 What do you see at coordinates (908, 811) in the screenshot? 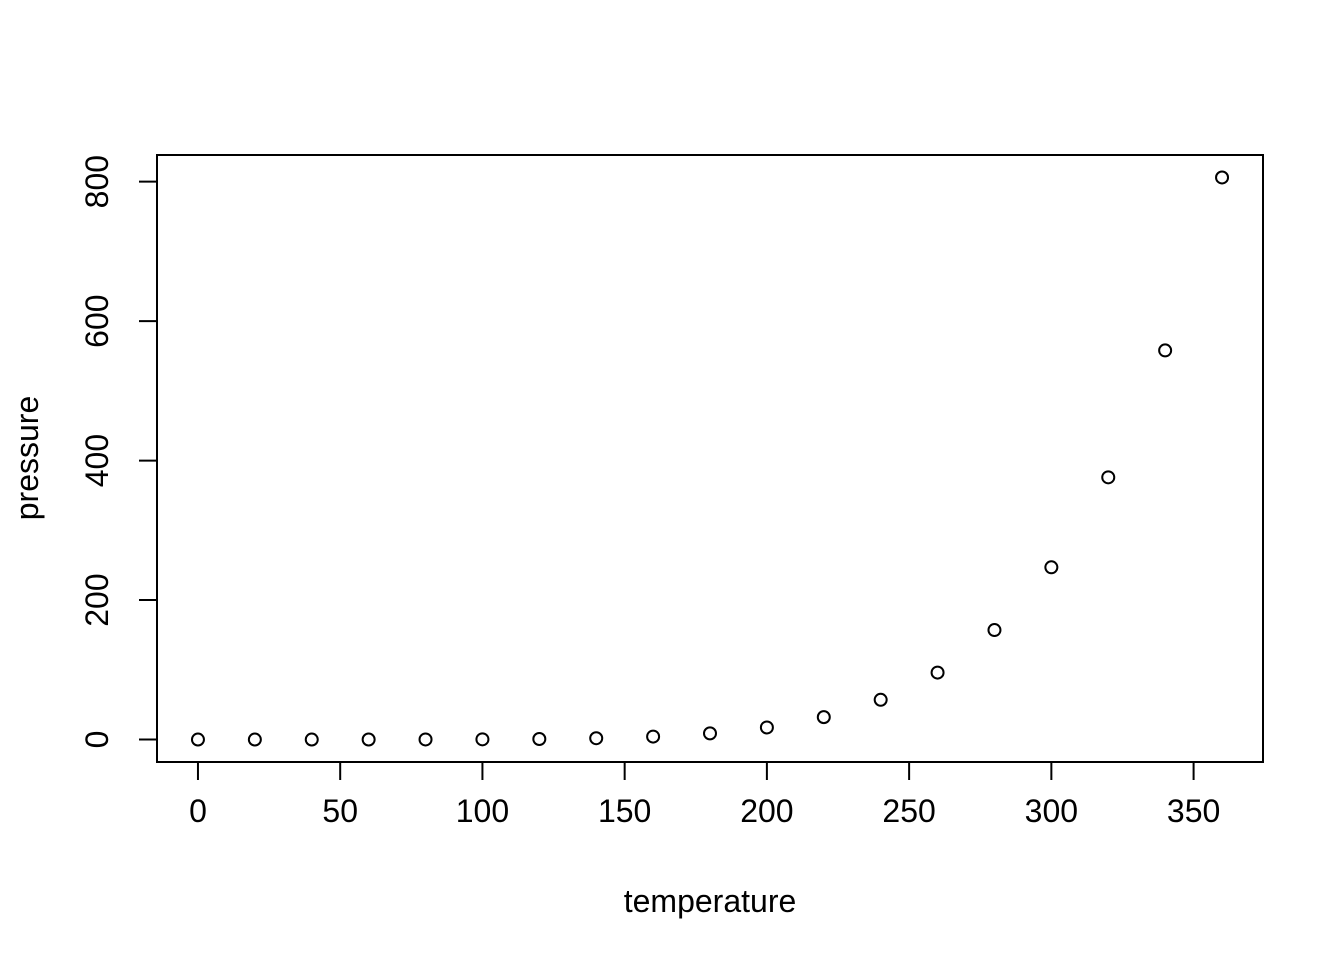
I see `x-tick-label: 250` at bounding box center [908, 811].